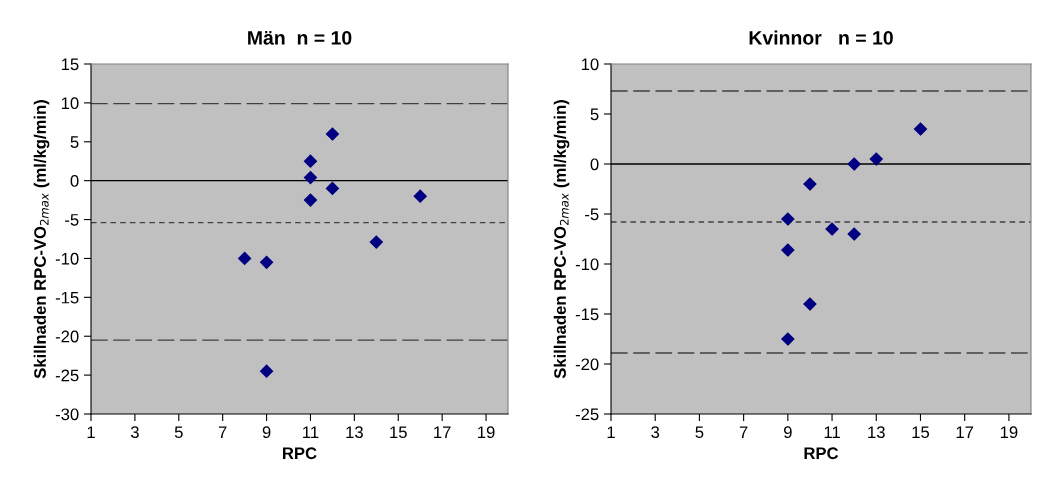 The image size is (1047, 491). I want to click on chart-title: Kvinnor n = 10, so click(821, 37).